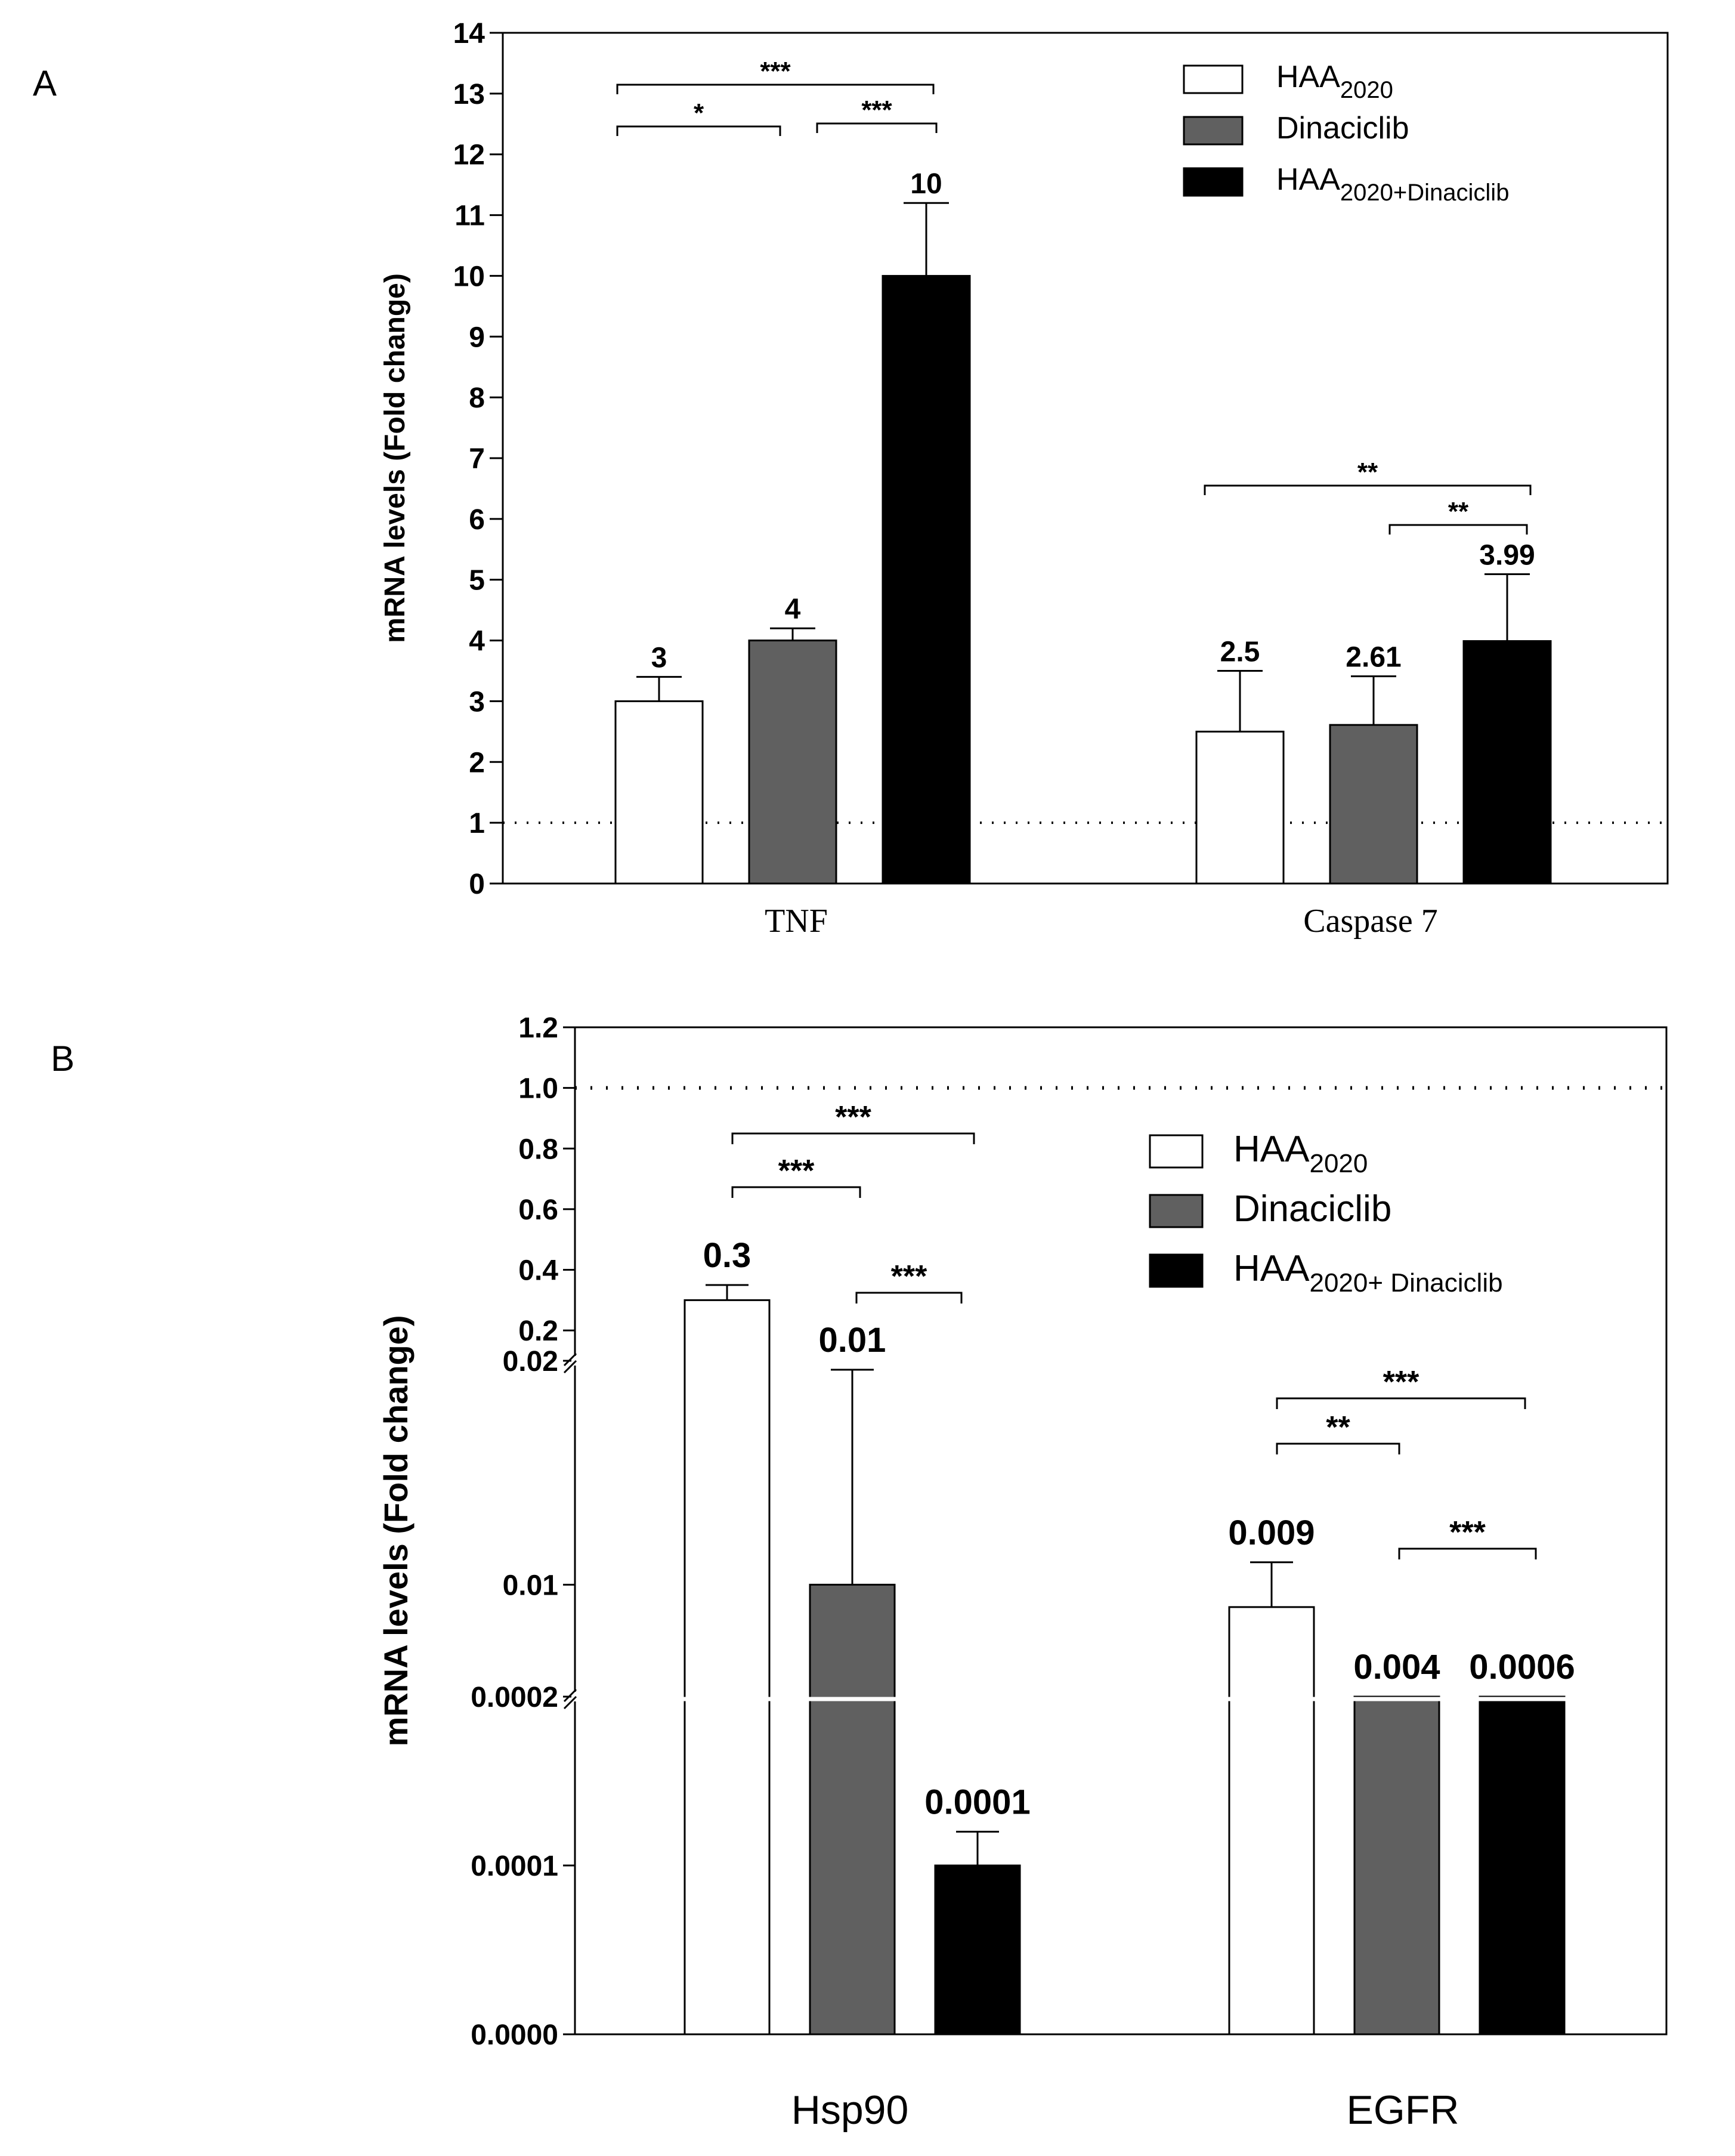 Image resolution: width=1735 pixels, height=2156 pixels. I want to click on y-tick-label: 4, so click(477, 641).